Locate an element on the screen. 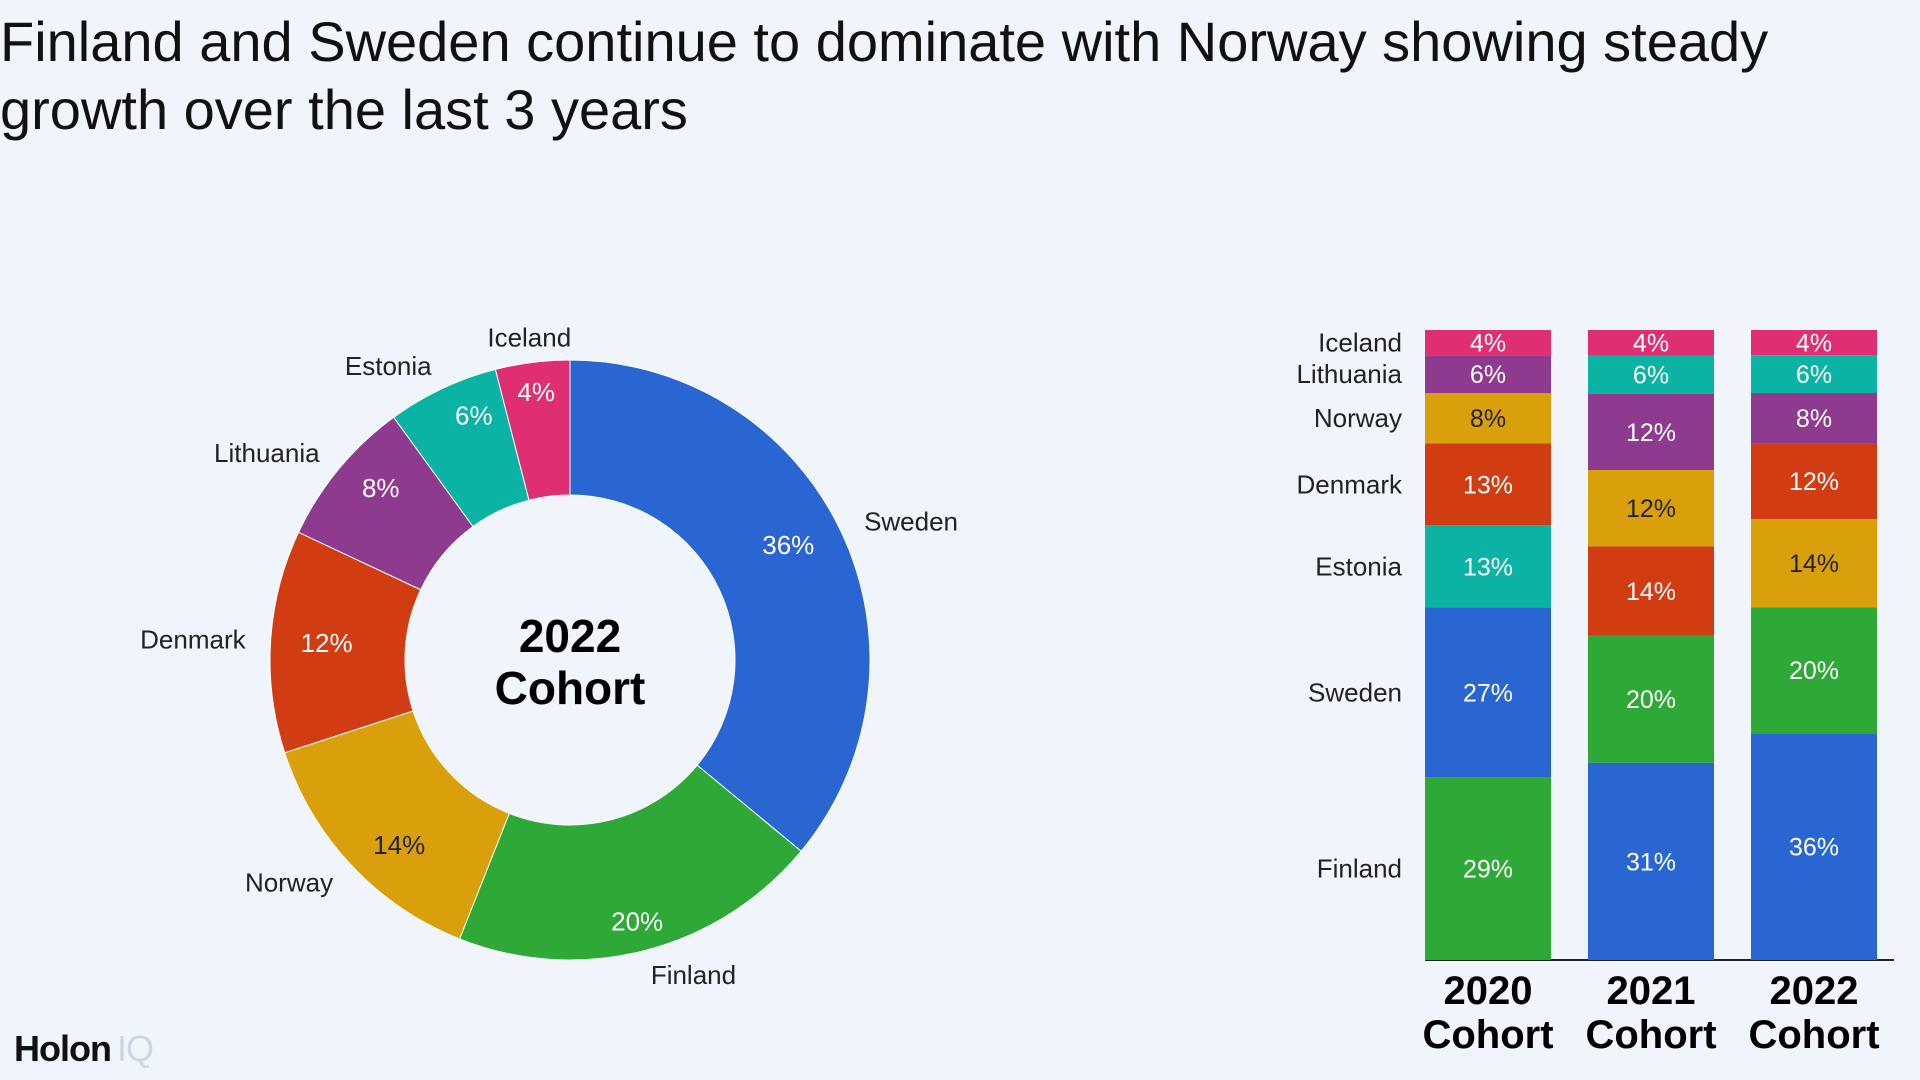 This screenshot has height=1080, width=1920. bar-segment-2022-denmark is located at coordinates (1814, 481).